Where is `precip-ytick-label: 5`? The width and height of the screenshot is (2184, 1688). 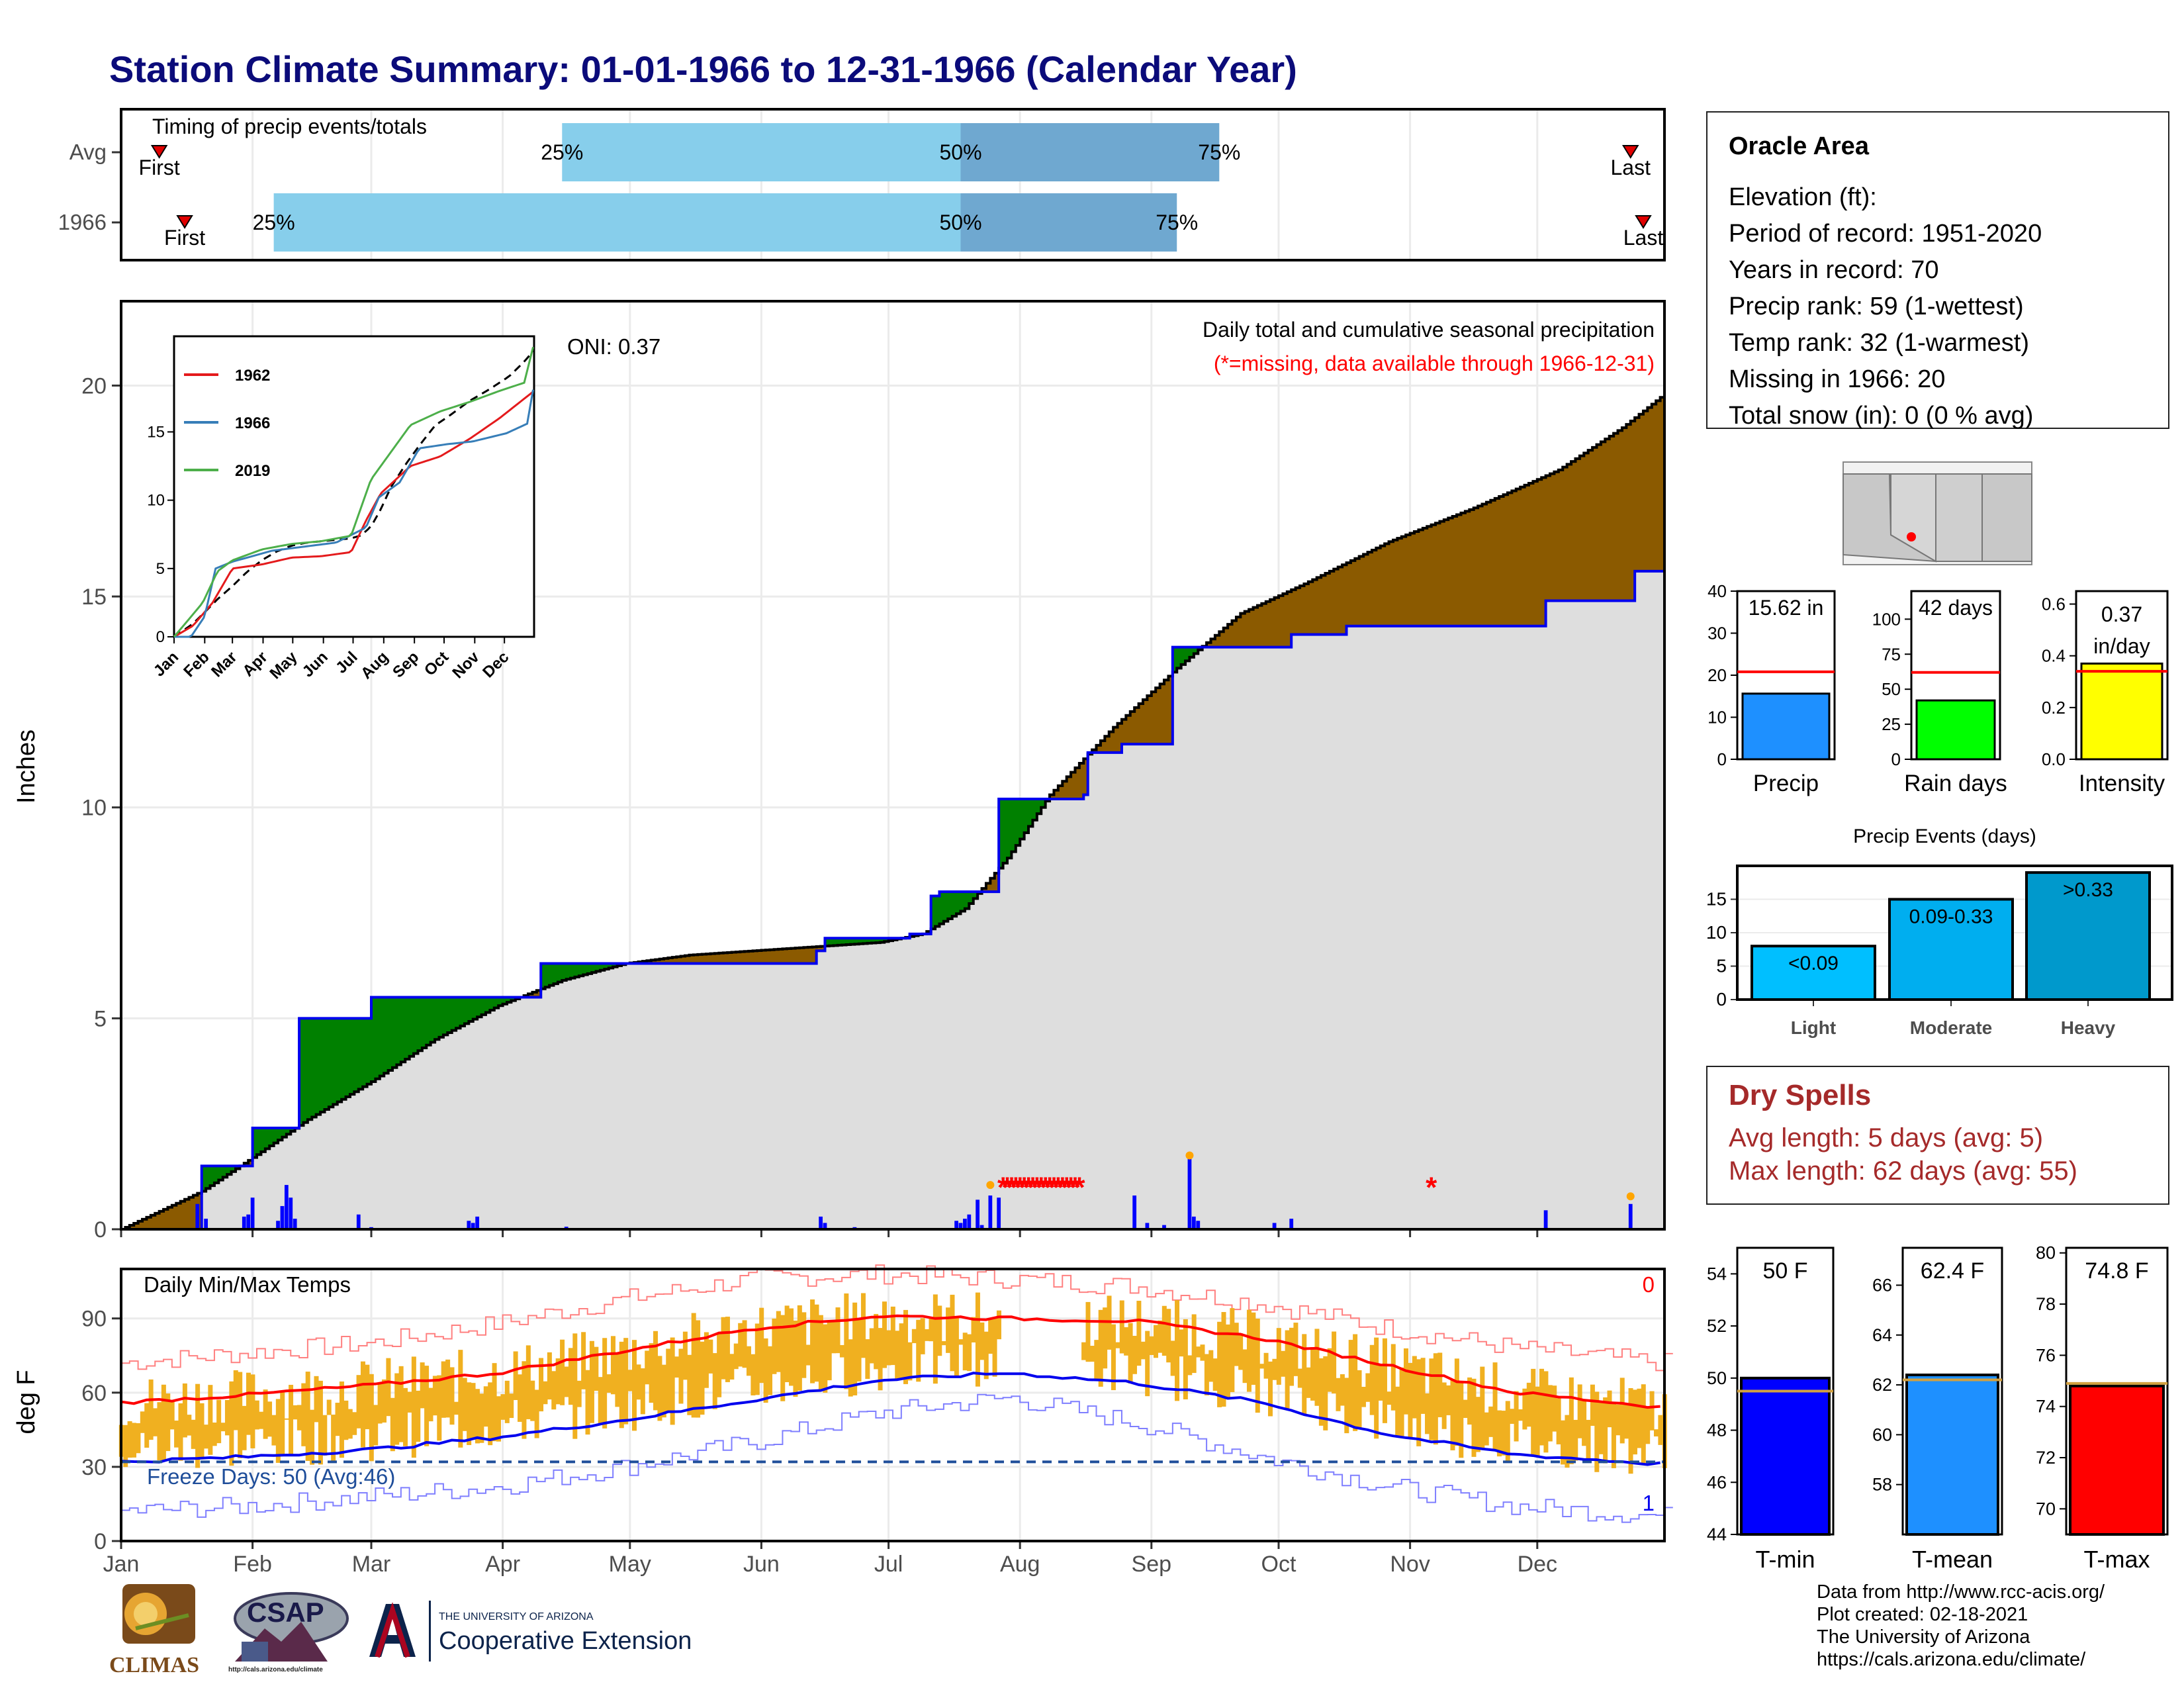
precip-ytick-label: 5 is located at coordinates (100, 1018).